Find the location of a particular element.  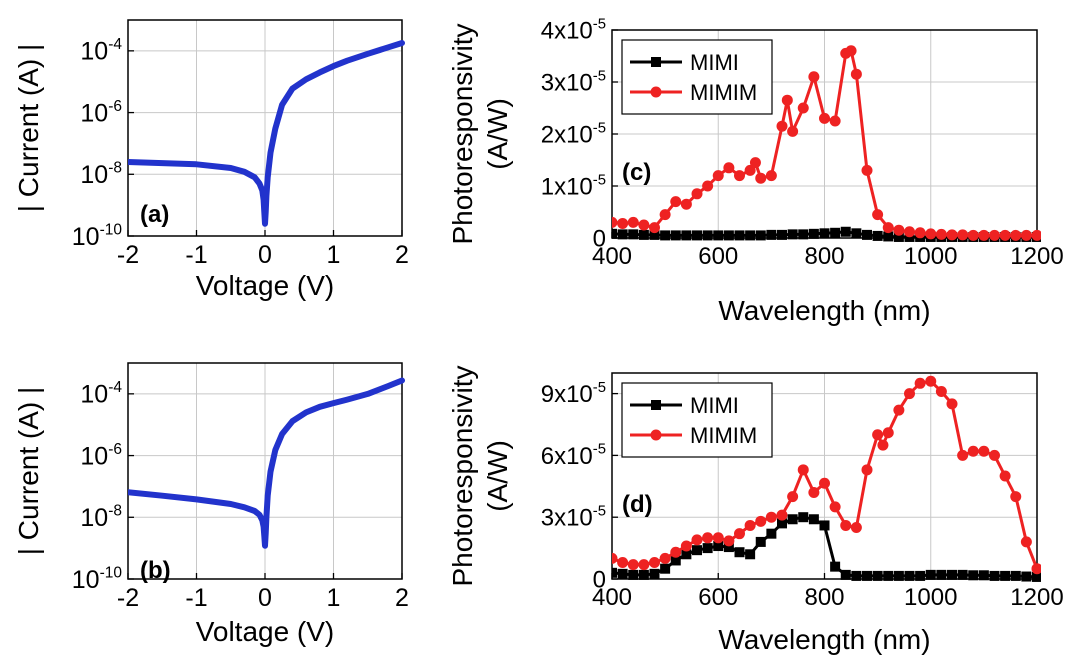

series-line is located at coordinates (266, 463).